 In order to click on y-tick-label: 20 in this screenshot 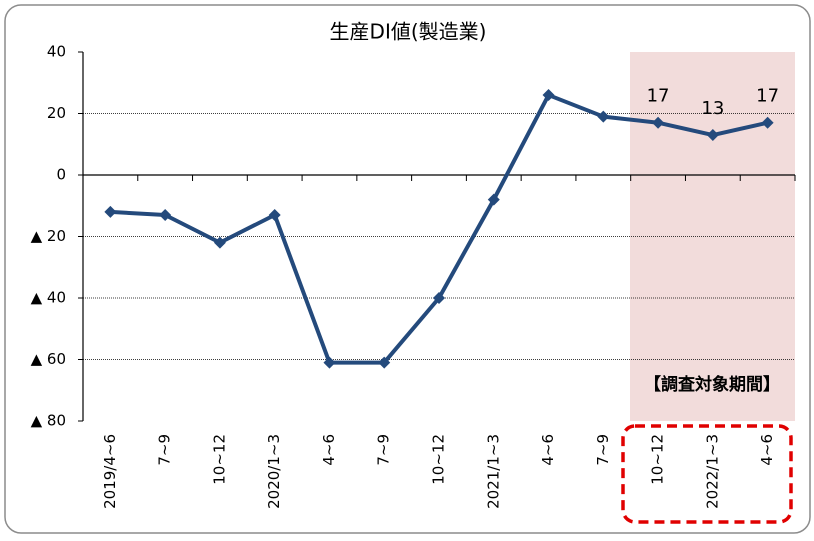, I will do `click(56, 113)`.